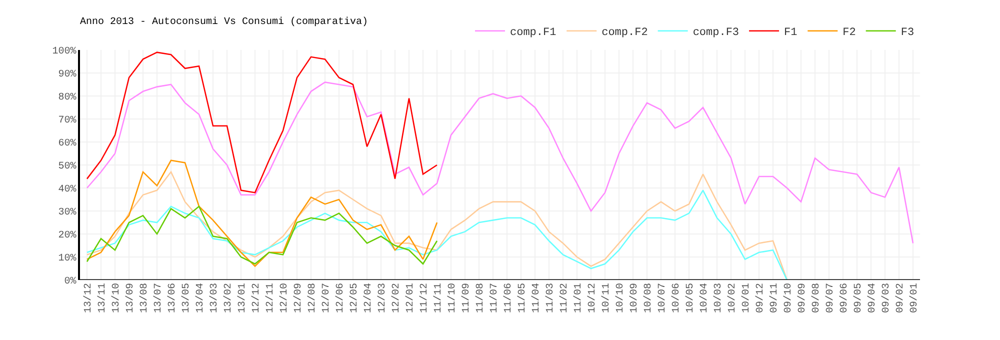 The image size is (1000, 340). What do you see at coordinates (67, 213) in the screenshot?
I see `y-tick-label: 30%` at bounding box center [67, 213].